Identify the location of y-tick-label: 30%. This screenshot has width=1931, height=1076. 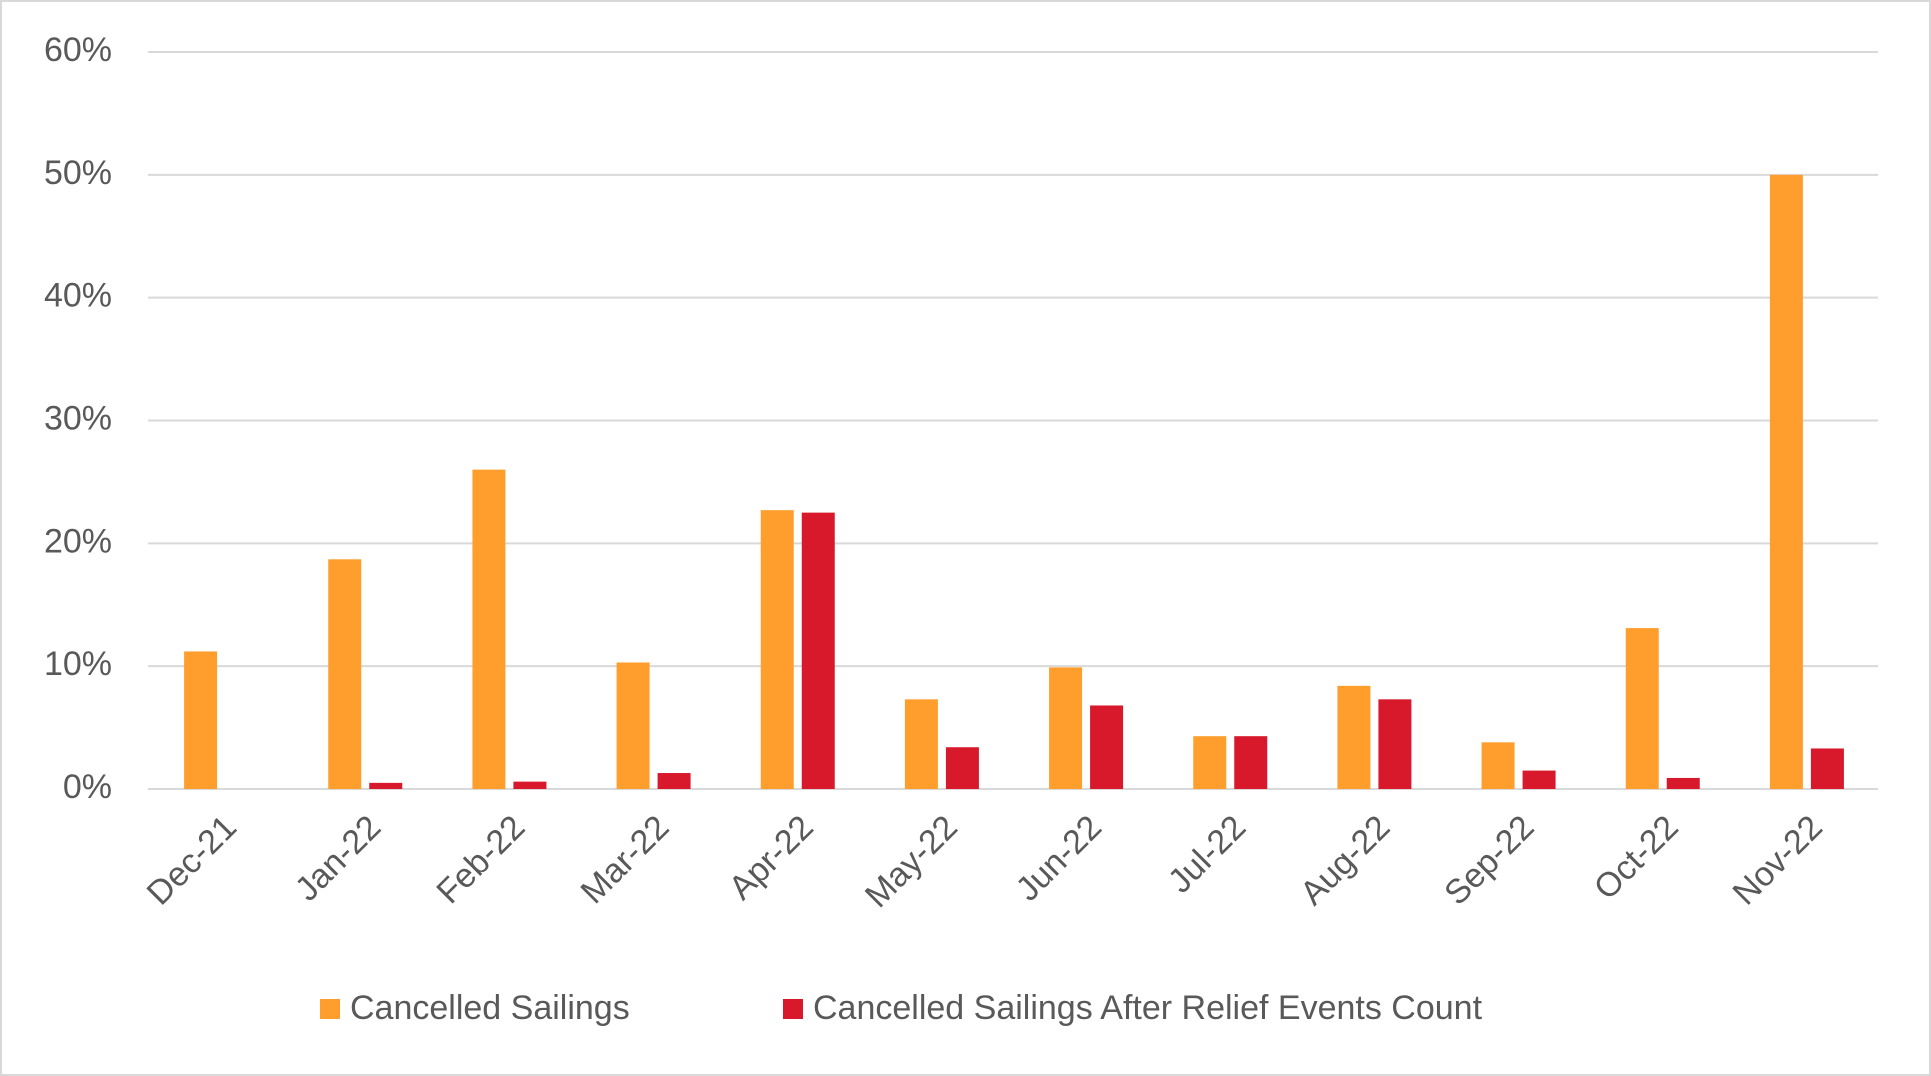
(78, 418).